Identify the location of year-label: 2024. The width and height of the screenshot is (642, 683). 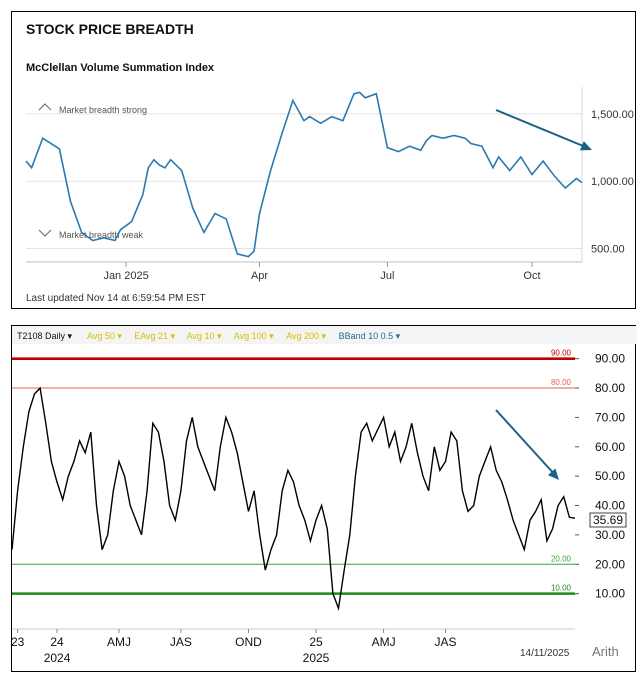
(57, 658).